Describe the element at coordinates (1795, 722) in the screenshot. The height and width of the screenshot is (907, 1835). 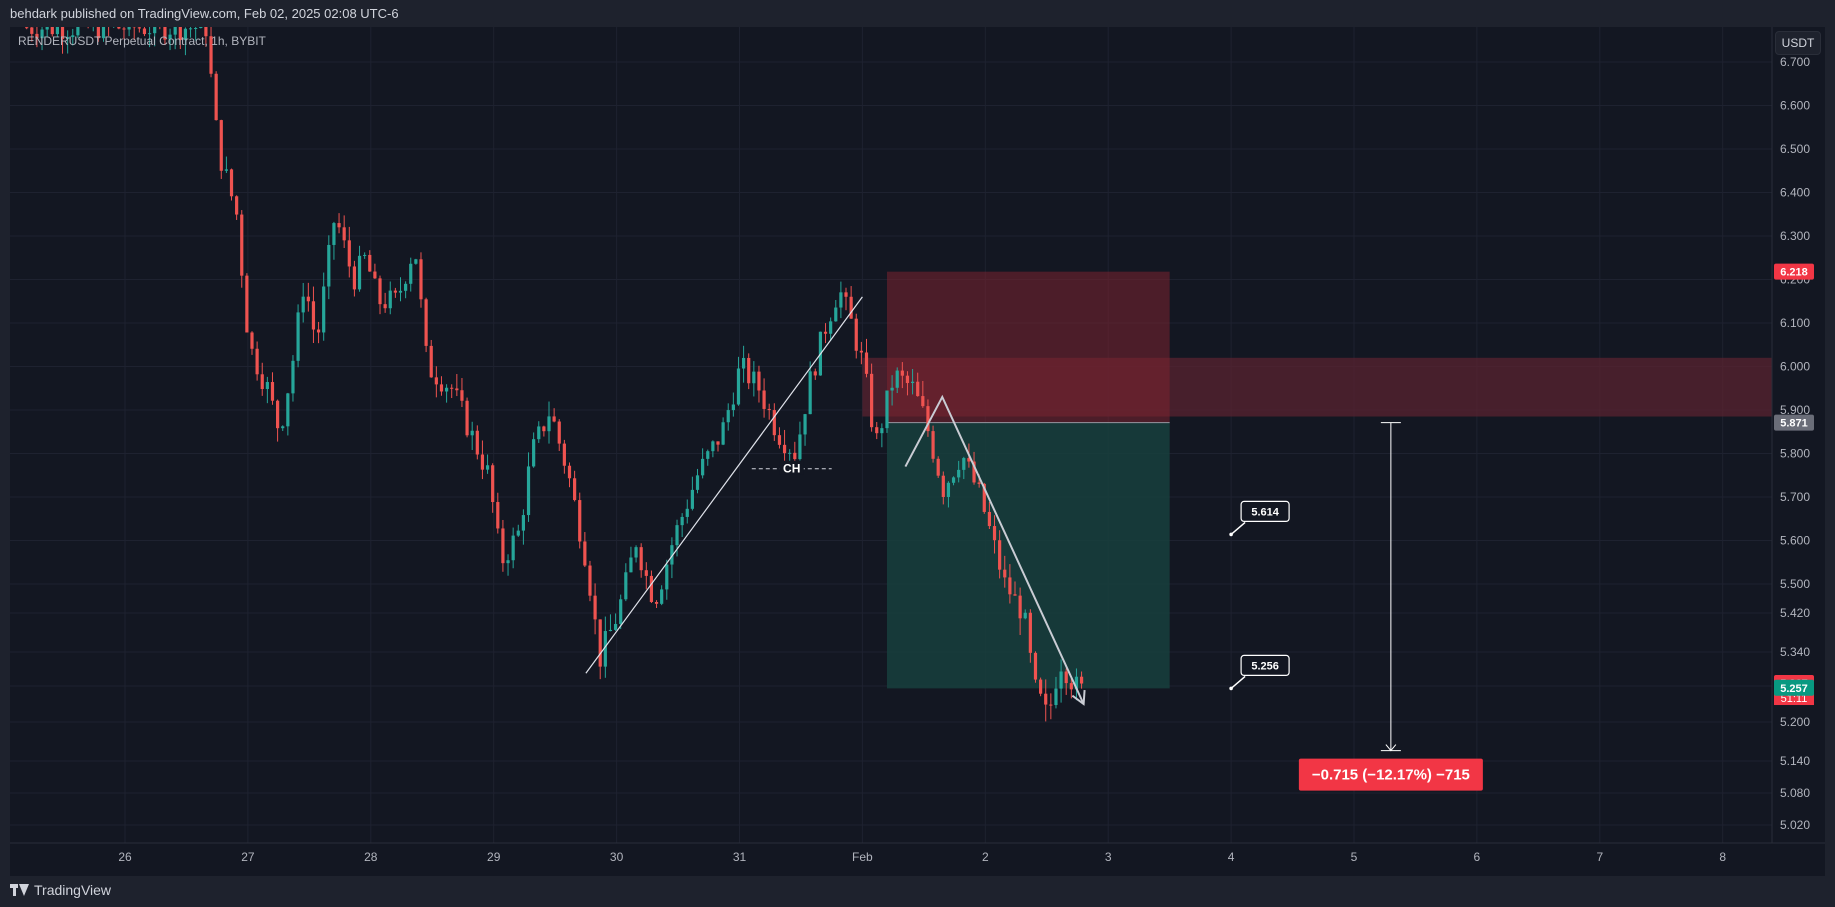
I see `price-tick-label: 5.200` at that location.